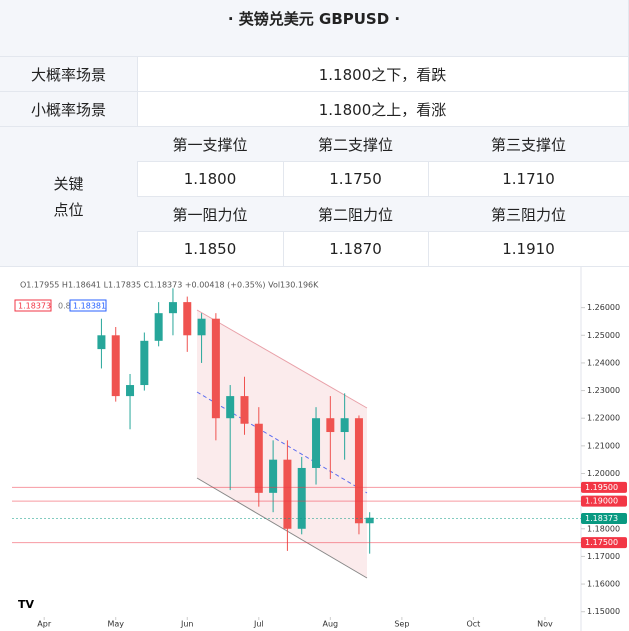  I want to click on cell: 第二支撑位, so click(356, 144).